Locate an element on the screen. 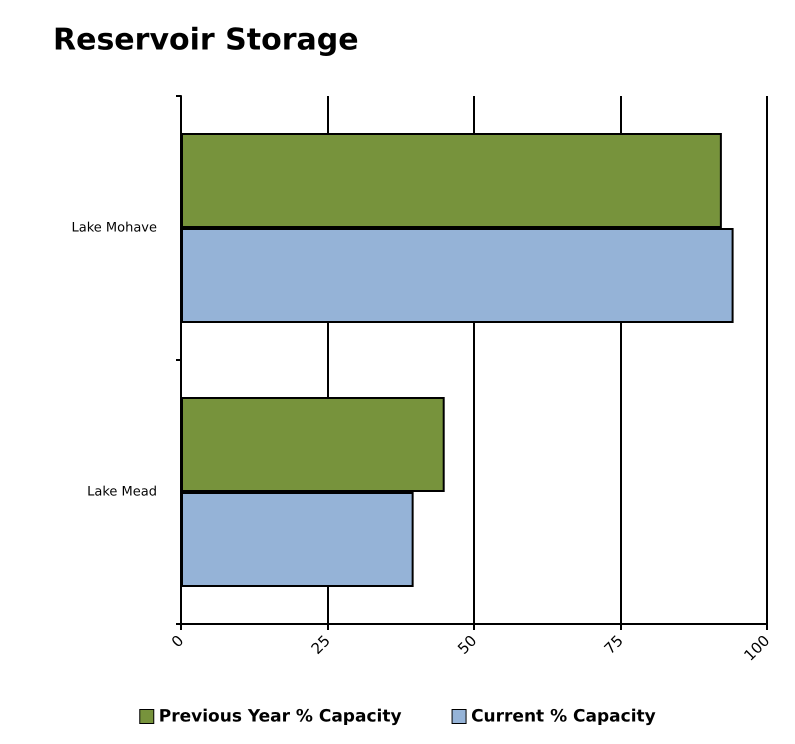 The width and height of the screenshot is (795, 744). x-tick-label: 75 is located at coordinates (613, 645).